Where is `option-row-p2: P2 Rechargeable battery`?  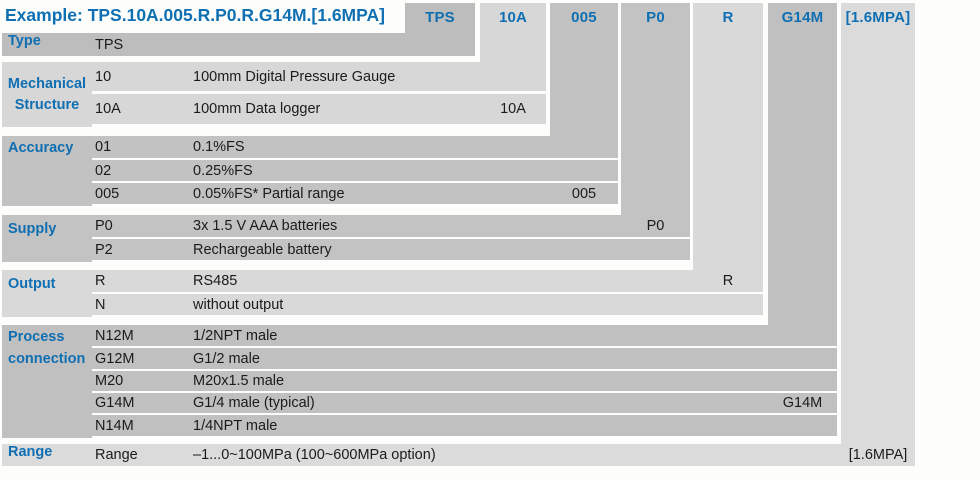 option-row-p2: P2 Rechargeable battery is located at coordinates (346, 249).